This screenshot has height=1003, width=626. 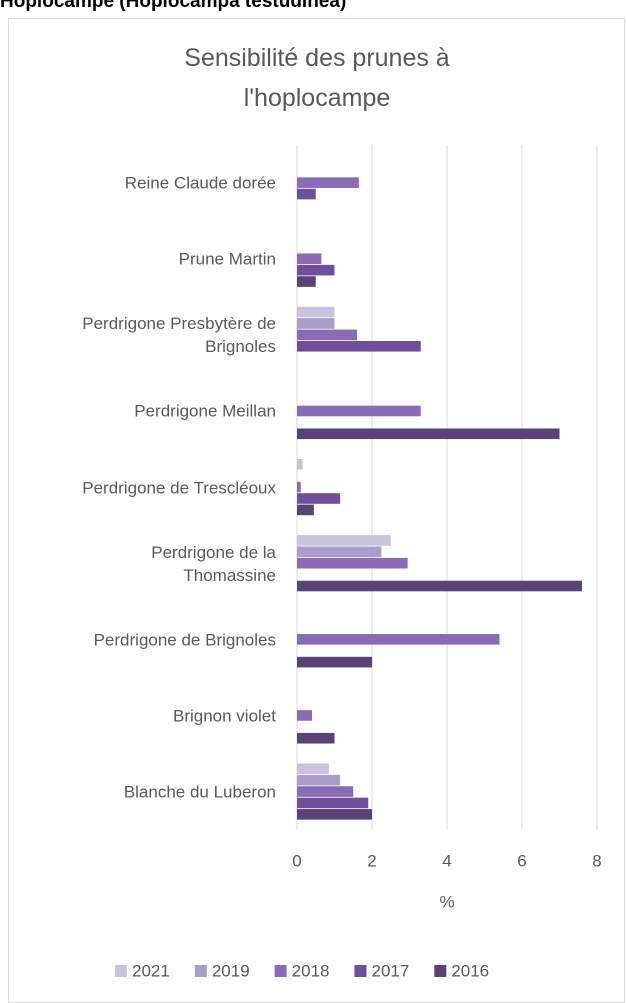 I want to click on page-heading: Hoplocampe (Hoplocampa testudinea), so click(x=173, y=6).